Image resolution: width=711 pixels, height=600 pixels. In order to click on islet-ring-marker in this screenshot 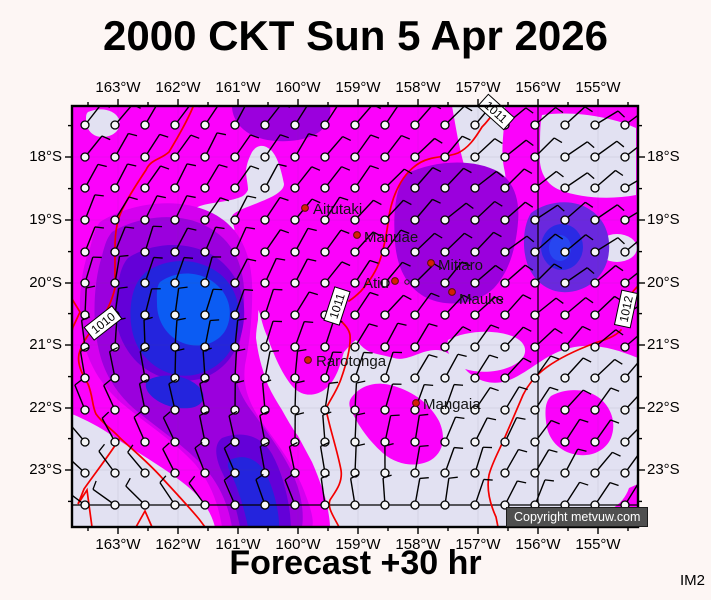, I will do `click(407, 282)`.